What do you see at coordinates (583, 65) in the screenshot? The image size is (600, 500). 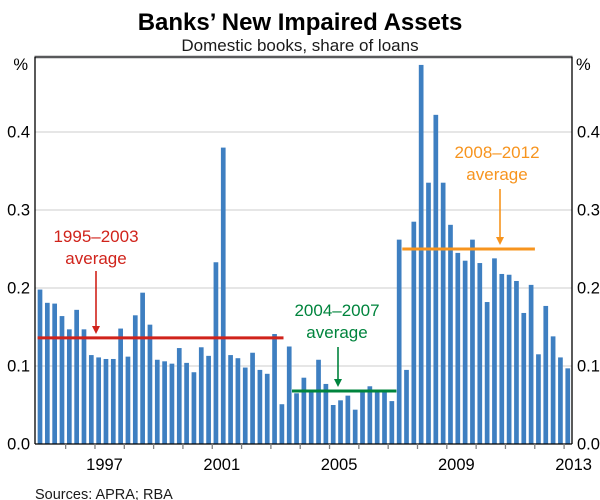 I see `y-axis-unit-right: %` at bounding box center [583, 65].